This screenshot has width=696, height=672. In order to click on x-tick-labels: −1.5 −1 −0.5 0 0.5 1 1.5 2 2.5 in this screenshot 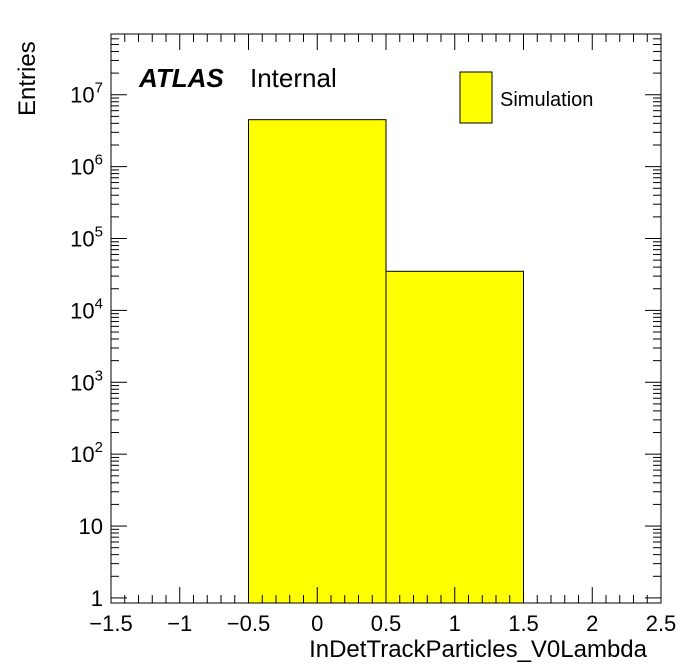, I will do `click(382, 623)`.